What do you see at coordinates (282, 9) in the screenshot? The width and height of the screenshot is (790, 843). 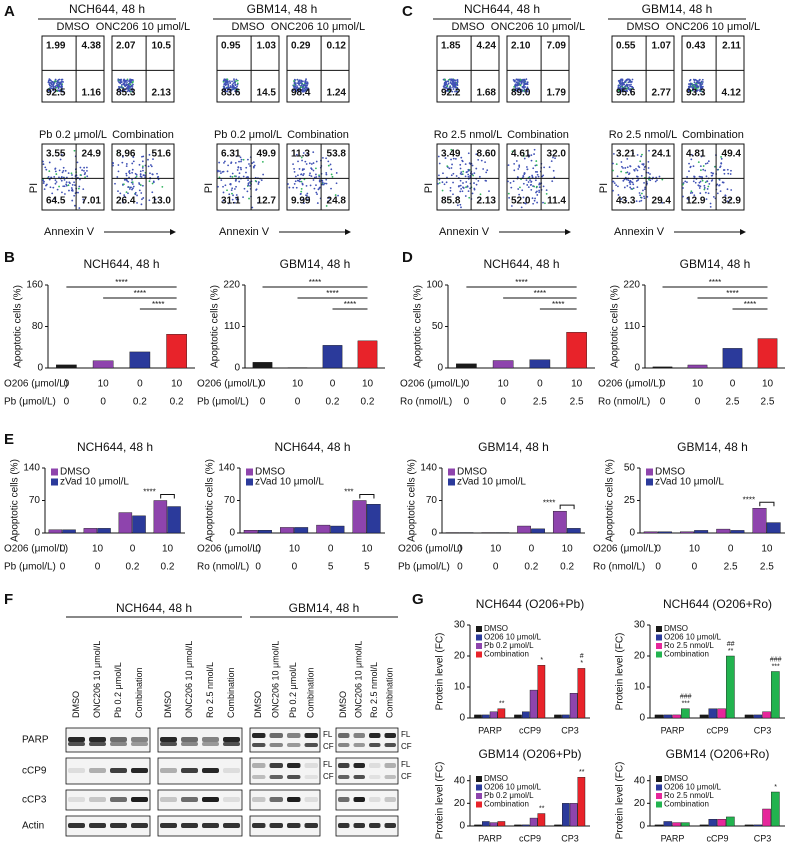 I see `group-title: GBM14, 48 h` at bounding box center [282, 9].